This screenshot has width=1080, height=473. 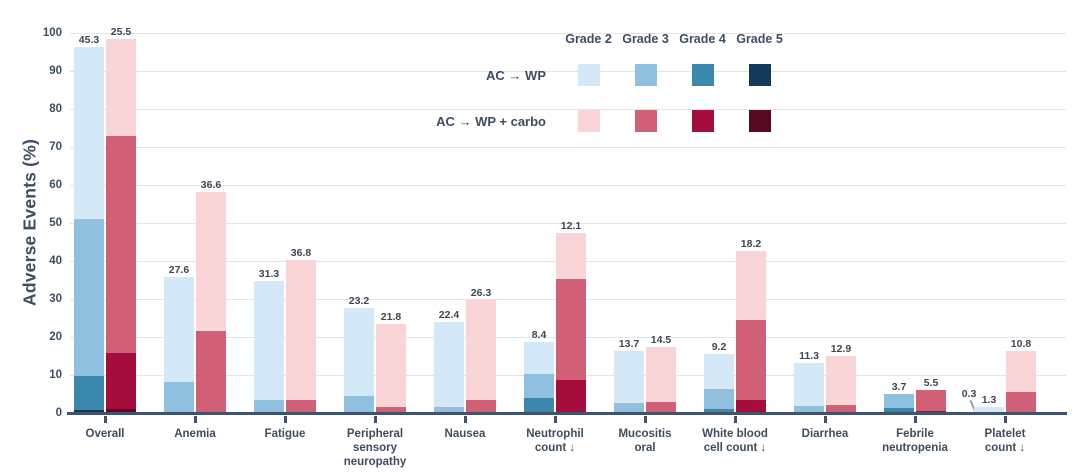 I want to click on bar-value-label: 13.7, so click(x=629, y=344).